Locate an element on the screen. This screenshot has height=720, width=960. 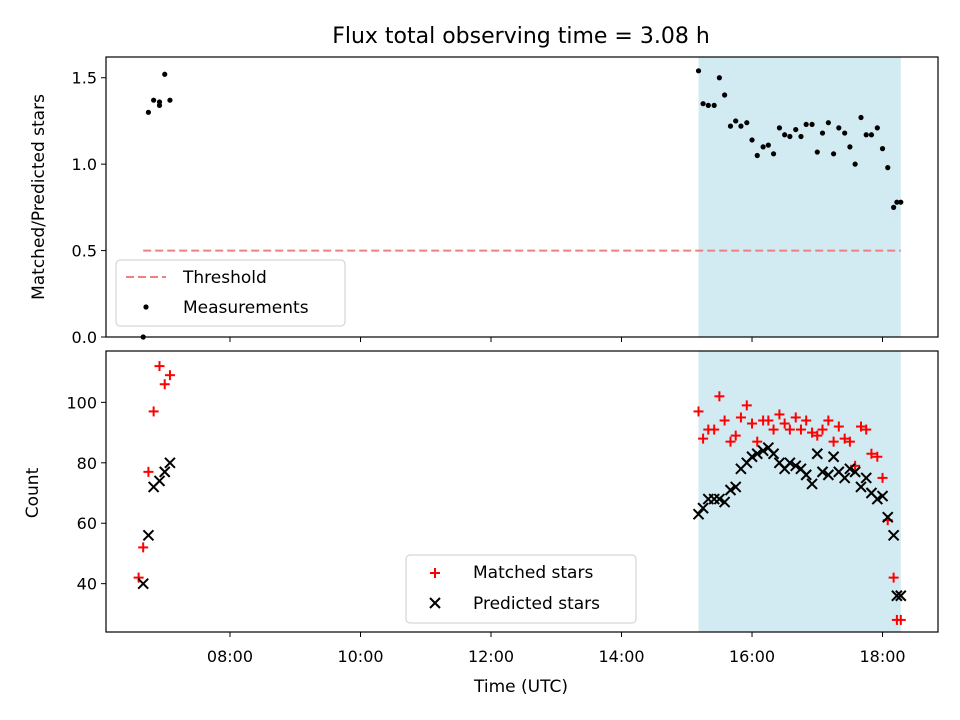
measurements-legend-swatch is located at coordinates (146, 307).